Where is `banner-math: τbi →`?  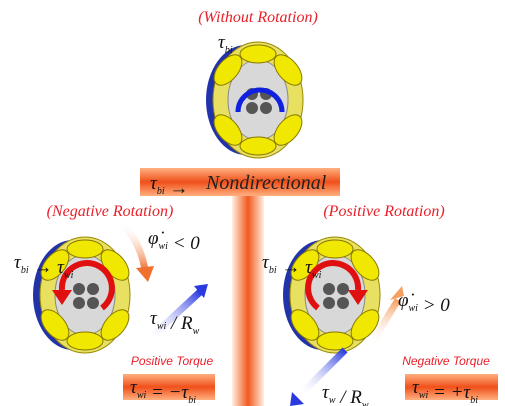 banner-math: τbi → is located at coordinates (169, 186).